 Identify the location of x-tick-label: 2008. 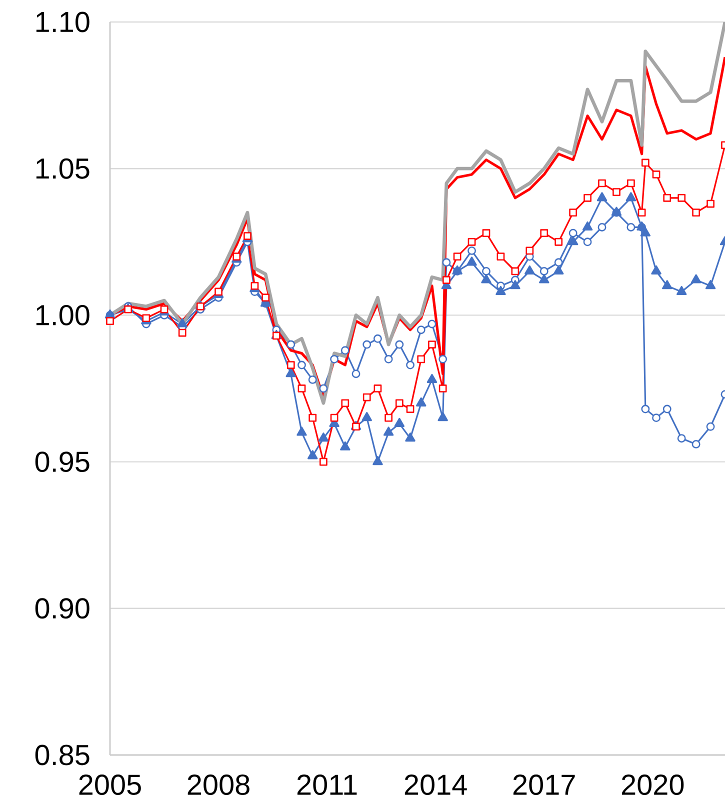
(219, 784).